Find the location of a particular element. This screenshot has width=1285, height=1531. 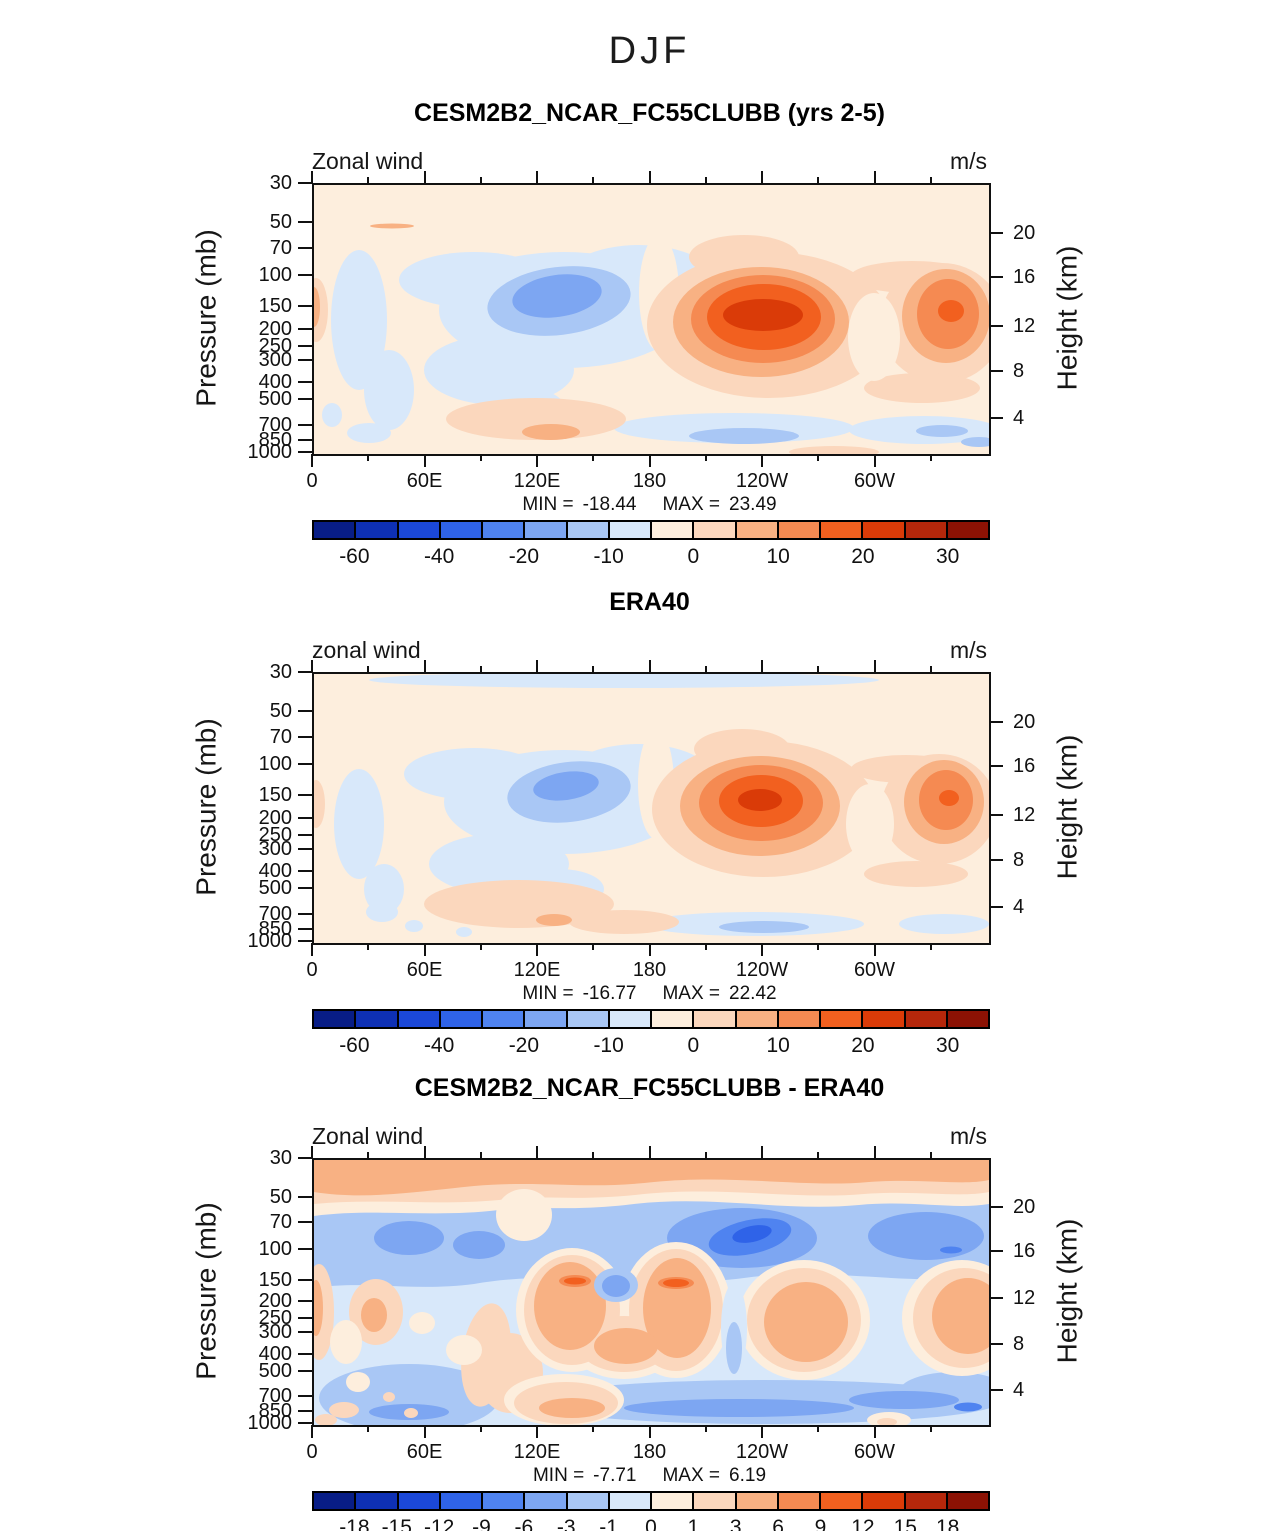

colorbar-tick-label: 6 is located at coordinates (778, 1523).